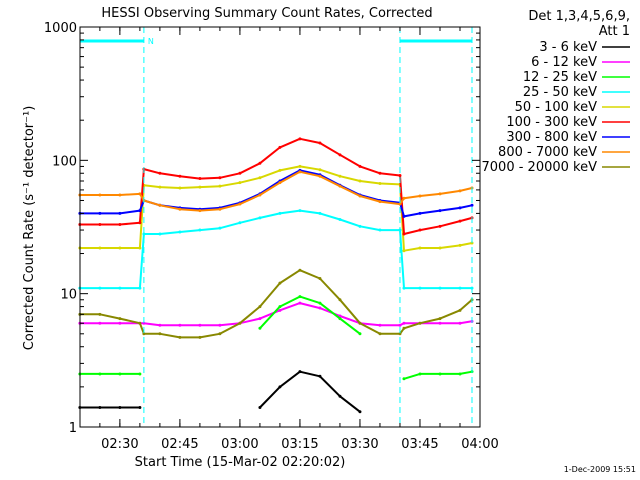 This screenshot has height=480, width=640. I want to click on x-tick-label: 03:30, so click(359, 444).